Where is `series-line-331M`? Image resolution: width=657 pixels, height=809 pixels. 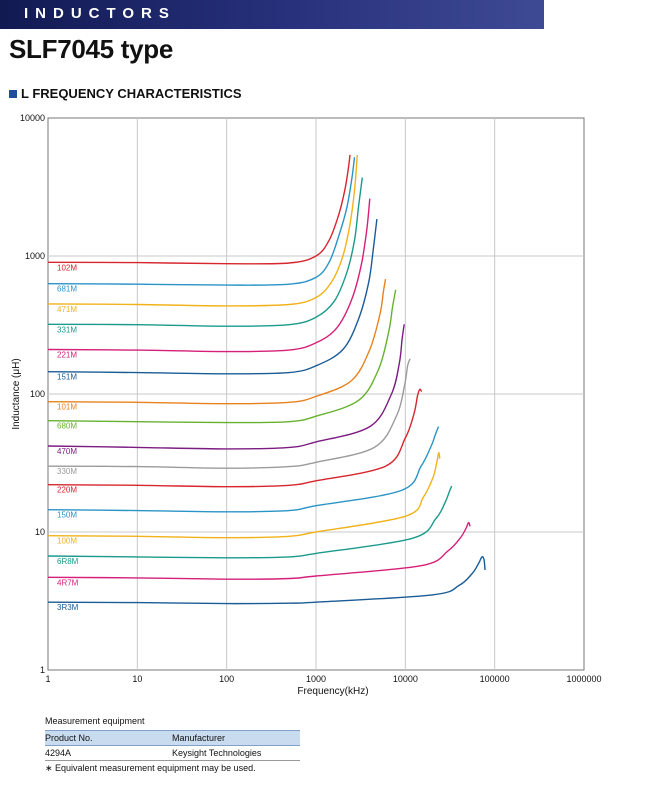 series-line-331M is located at coordinates (205, 252).